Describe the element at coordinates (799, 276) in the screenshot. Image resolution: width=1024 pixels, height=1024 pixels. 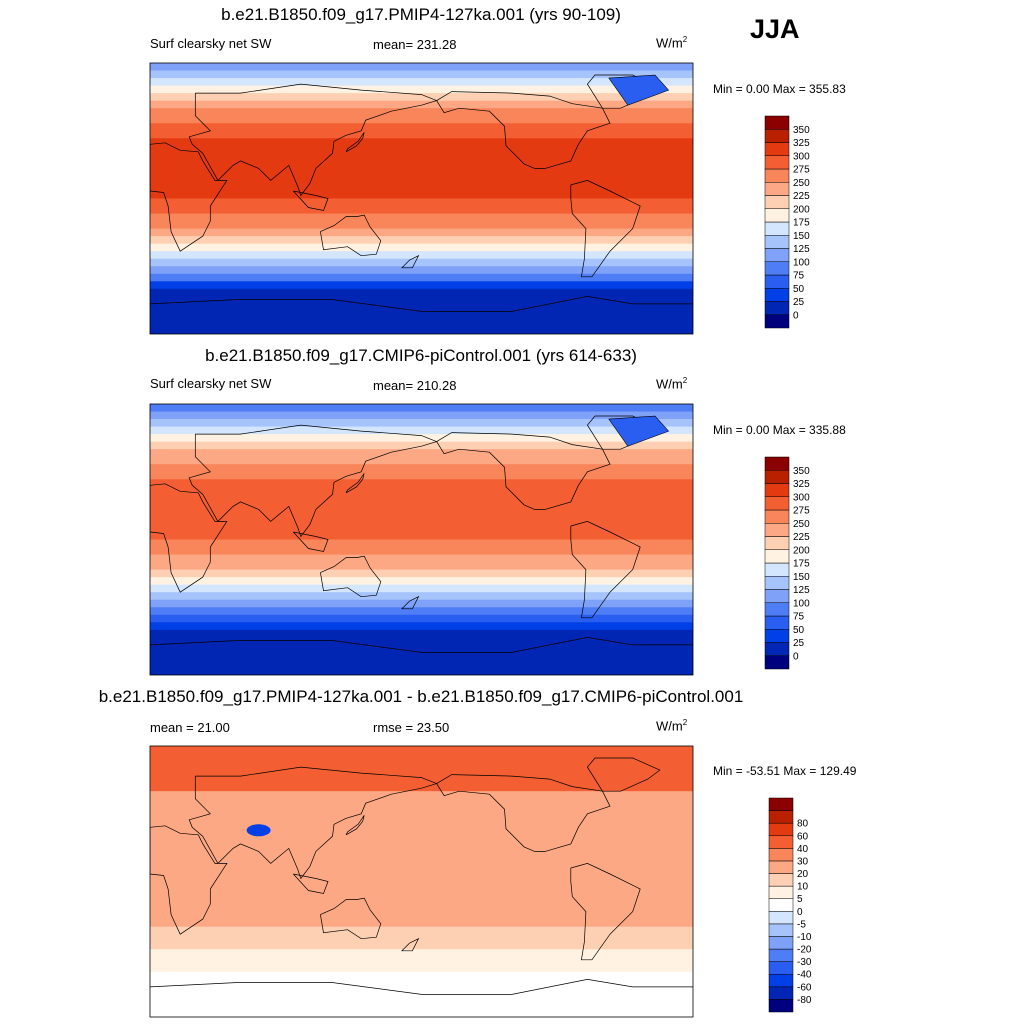
I see `colorbar-tick-label: 75` at that location.